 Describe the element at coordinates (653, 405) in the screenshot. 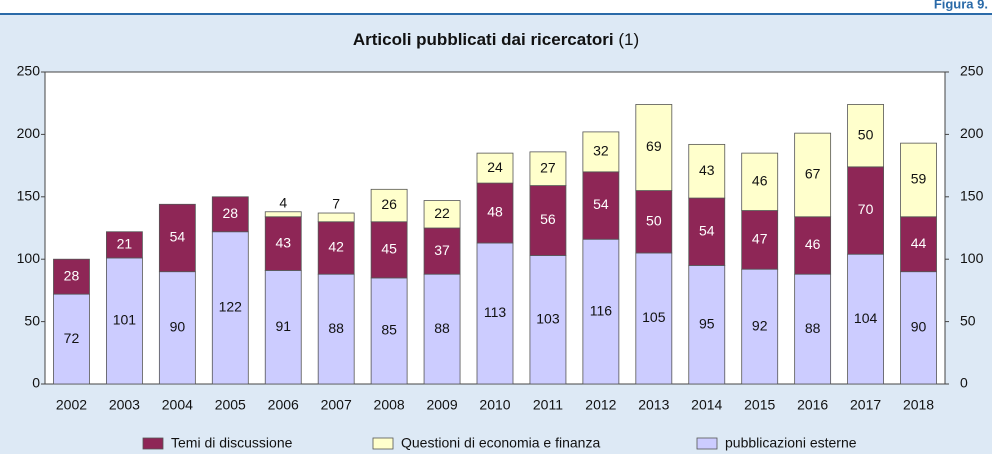

I see `x-tick-label: 2013` at that location.